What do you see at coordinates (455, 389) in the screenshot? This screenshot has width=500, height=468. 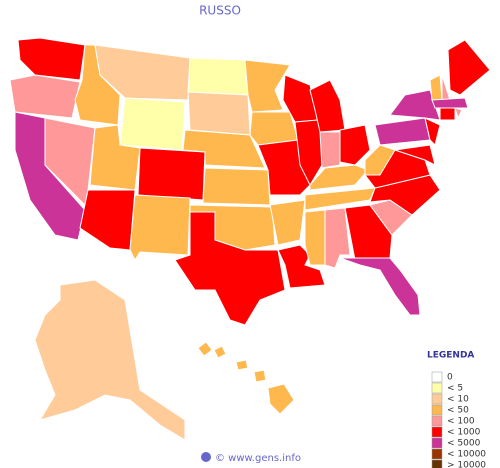 I see `legend-label: < 5` at bounding box center [455, 389].